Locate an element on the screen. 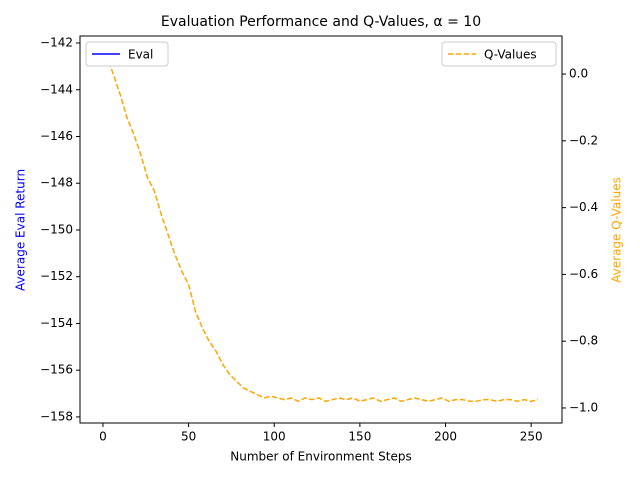 The width and height of the screenshot is (640, 480). y2-tick-label: −0.4 is located at coordinates (583, 207).